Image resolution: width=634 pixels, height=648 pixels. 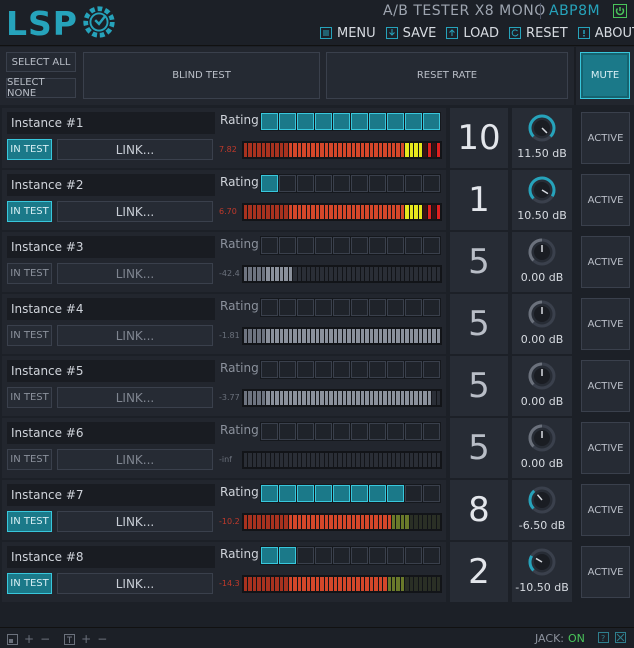 I want to click on save-button: SAVE, so click(x=410, y=33).